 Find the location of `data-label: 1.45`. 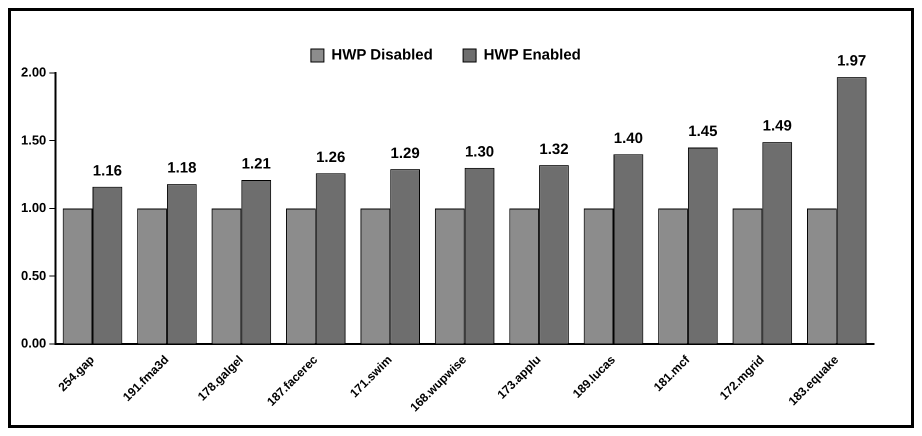

data-label: 1.45 is located at coordinates (703, 131).